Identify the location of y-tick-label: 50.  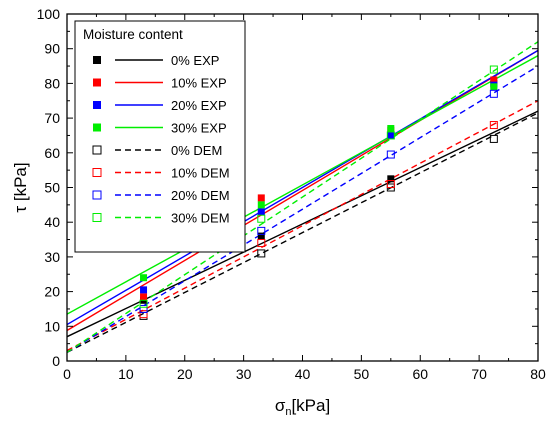
(52, 188).